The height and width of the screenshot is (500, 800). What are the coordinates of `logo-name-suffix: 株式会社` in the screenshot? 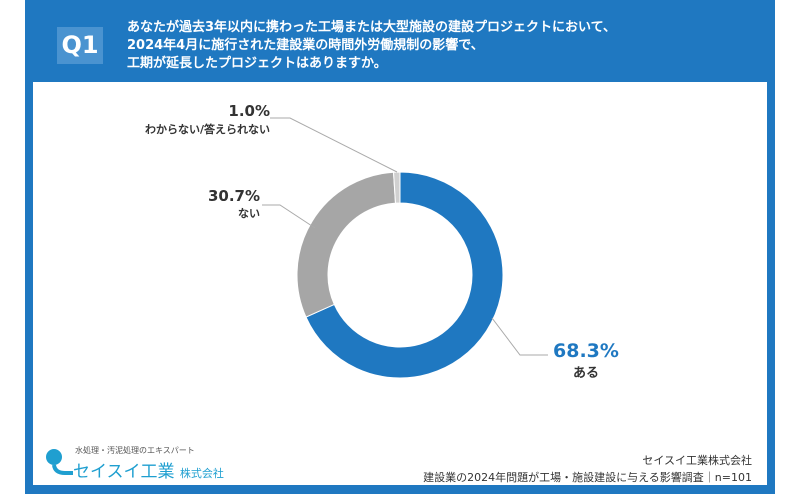 It's located at (201, 473).